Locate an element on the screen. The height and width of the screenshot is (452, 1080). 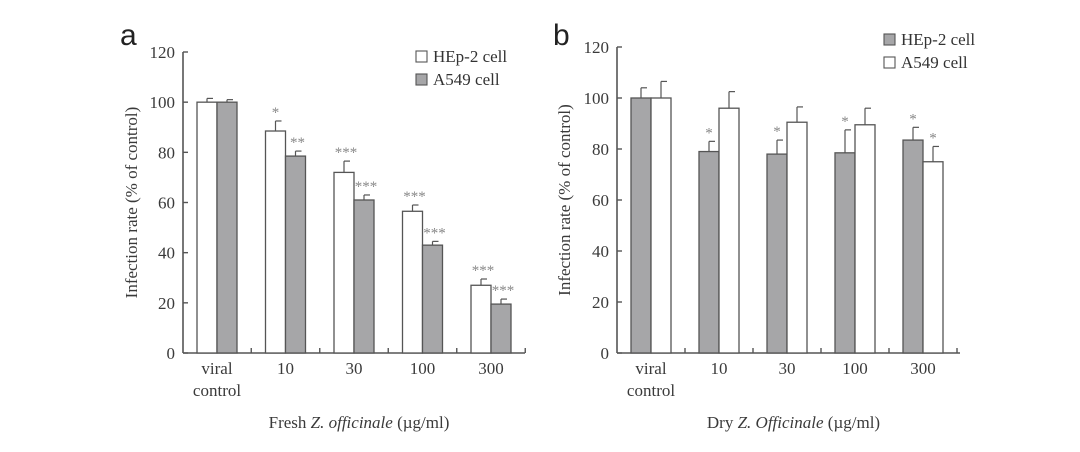
panel-label: b is located at coordinates (561, 35).